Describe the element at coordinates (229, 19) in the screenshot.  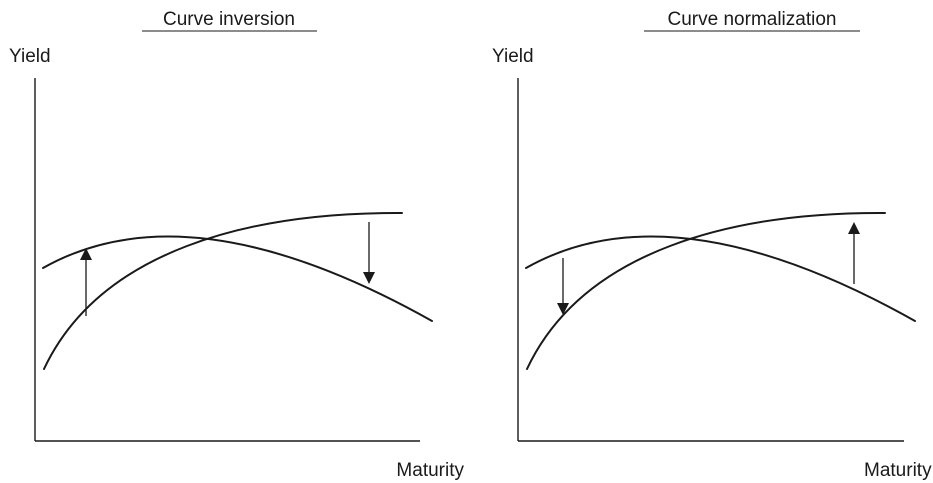
I see `panel-title: Curve inversion` at that location.